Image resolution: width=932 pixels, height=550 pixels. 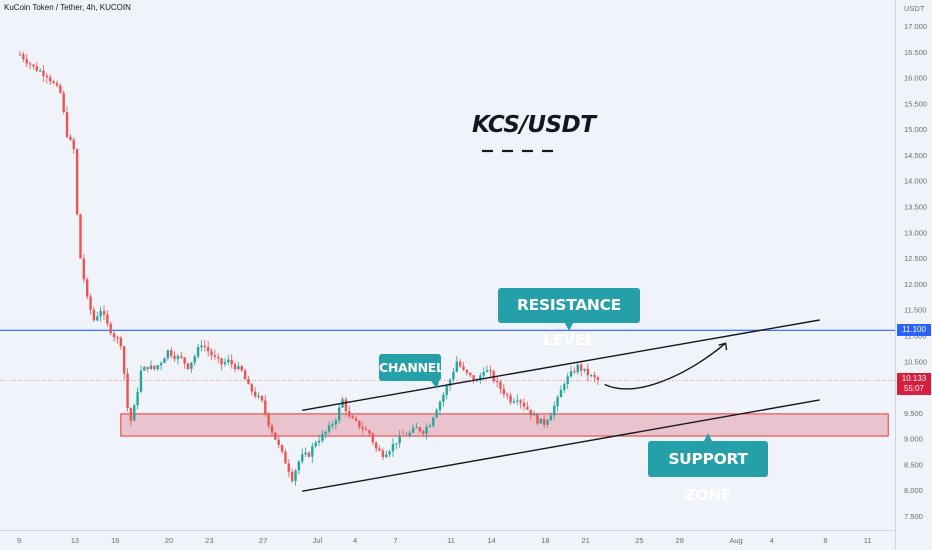 I want to click on price-tick-label: 7.500, so click(x=913, y=516).